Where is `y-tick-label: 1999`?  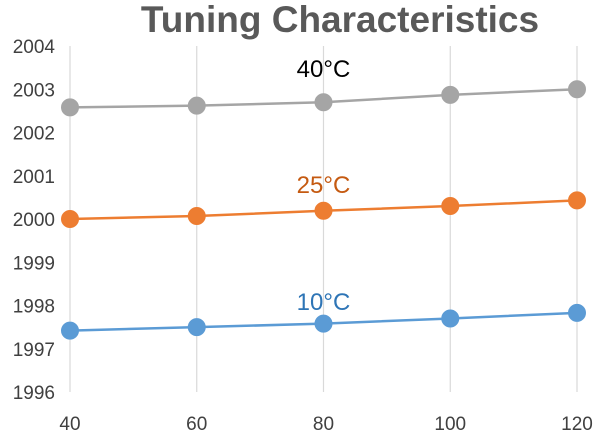
y-tick-label: 1999 is located at coordinates (34, 263).